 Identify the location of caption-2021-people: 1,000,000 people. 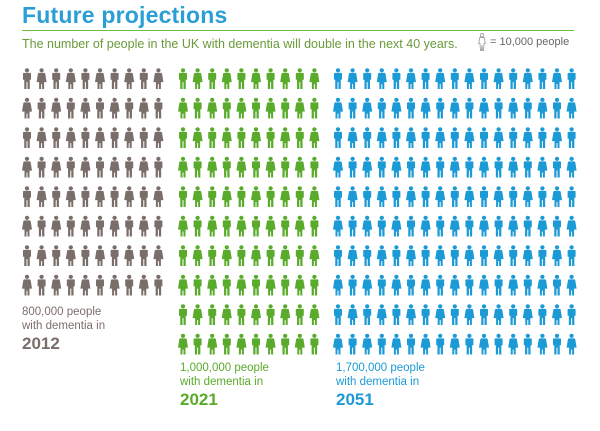
(224, 368).